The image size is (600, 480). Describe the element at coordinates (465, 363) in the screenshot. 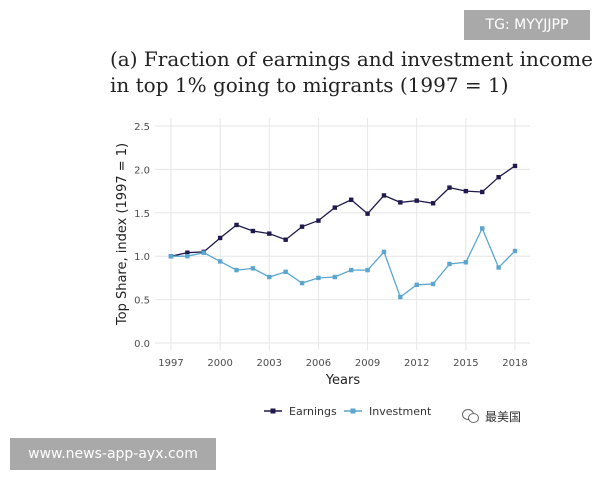

I see `x-tick-label: 2015` at that location.